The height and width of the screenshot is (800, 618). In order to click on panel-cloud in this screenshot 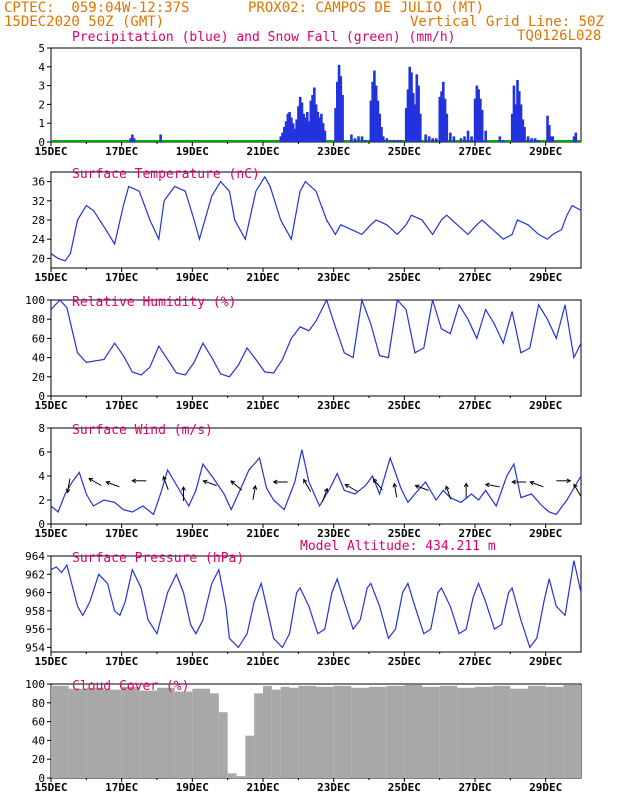, I will do `click(314, 732)`.